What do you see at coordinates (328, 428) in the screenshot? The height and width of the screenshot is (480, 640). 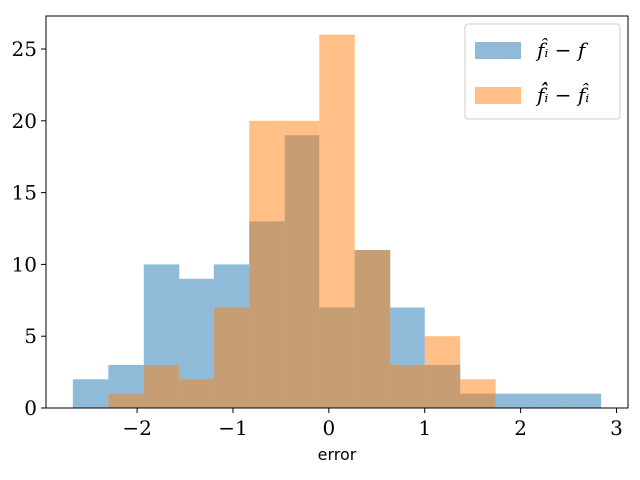 I see `x-tick-label: 0` at bounding box center [328, 428].